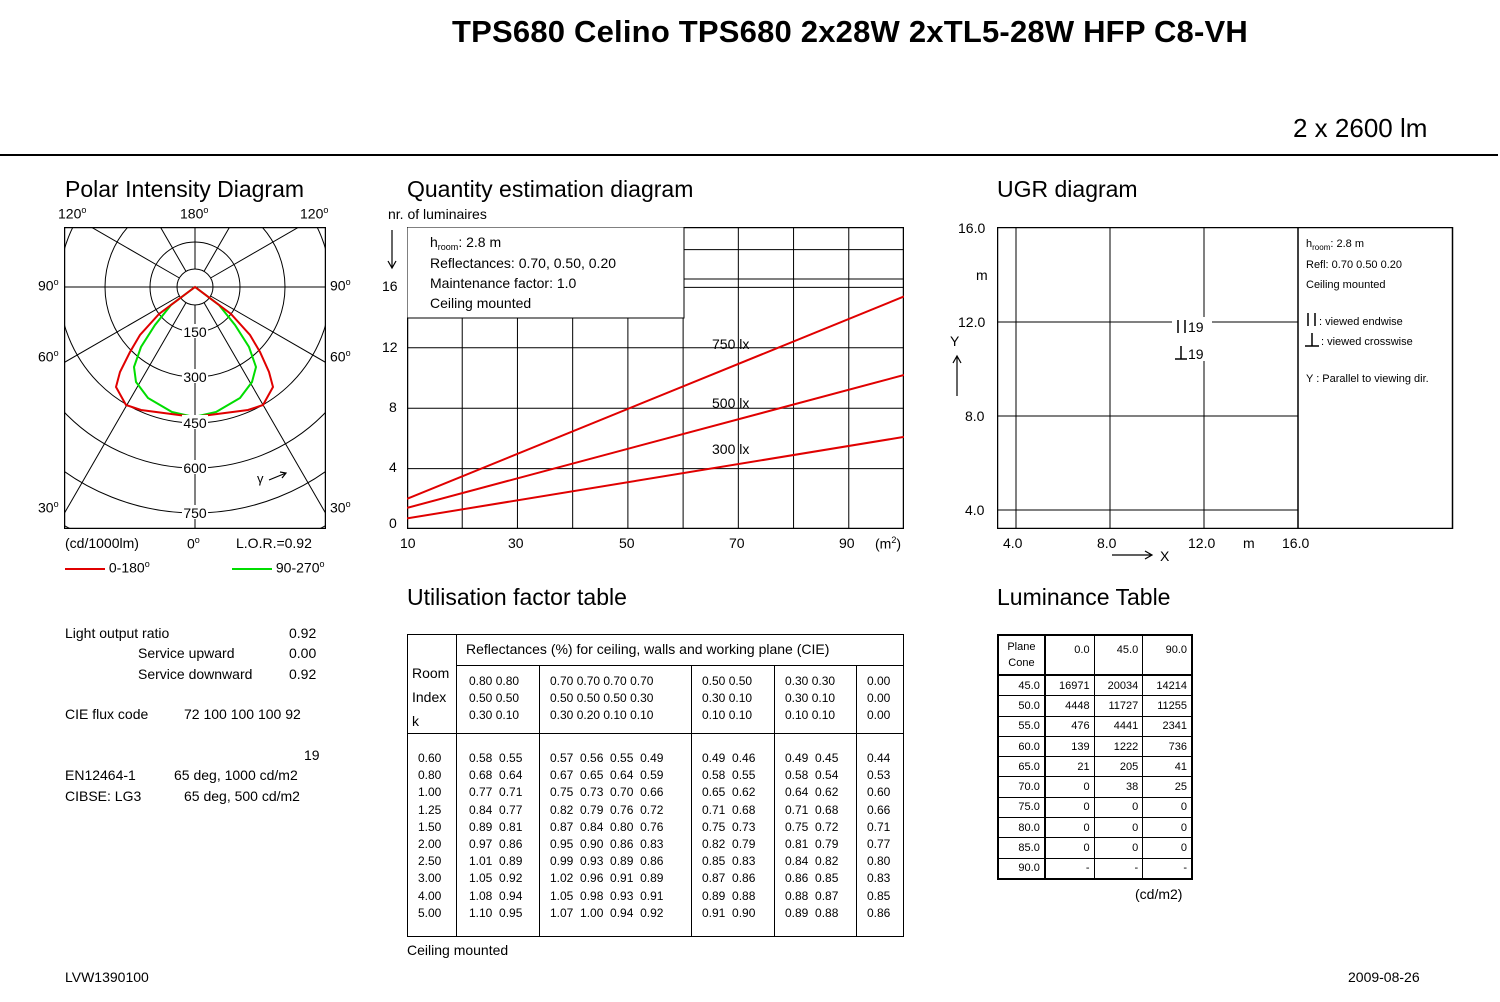 The width and height of the screenshot is (1500, 1002). I want to click on utilisation-column-header: 0.80 0.80 0.50 0.50 0.30 0.10, so click(494, 698).